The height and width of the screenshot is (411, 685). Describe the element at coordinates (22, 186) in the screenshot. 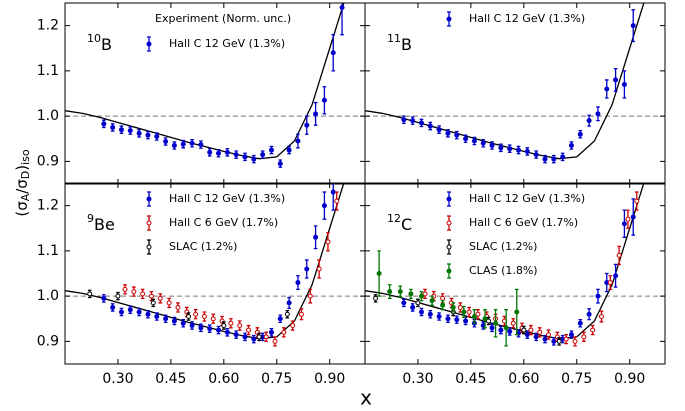

I see `y-label-part: /σ` at that location.